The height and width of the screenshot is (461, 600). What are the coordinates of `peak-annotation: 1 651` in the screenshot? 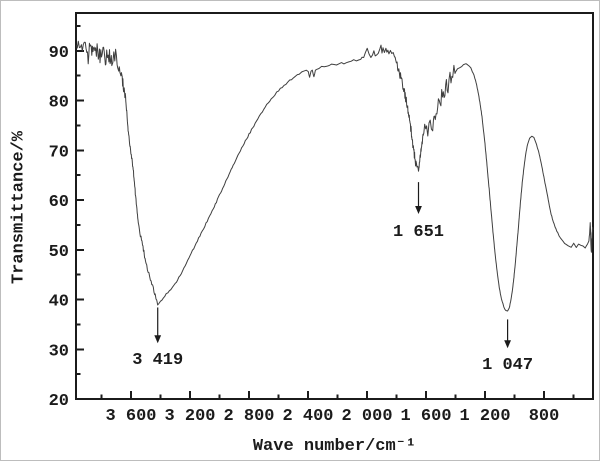 It's located at (418, 212).